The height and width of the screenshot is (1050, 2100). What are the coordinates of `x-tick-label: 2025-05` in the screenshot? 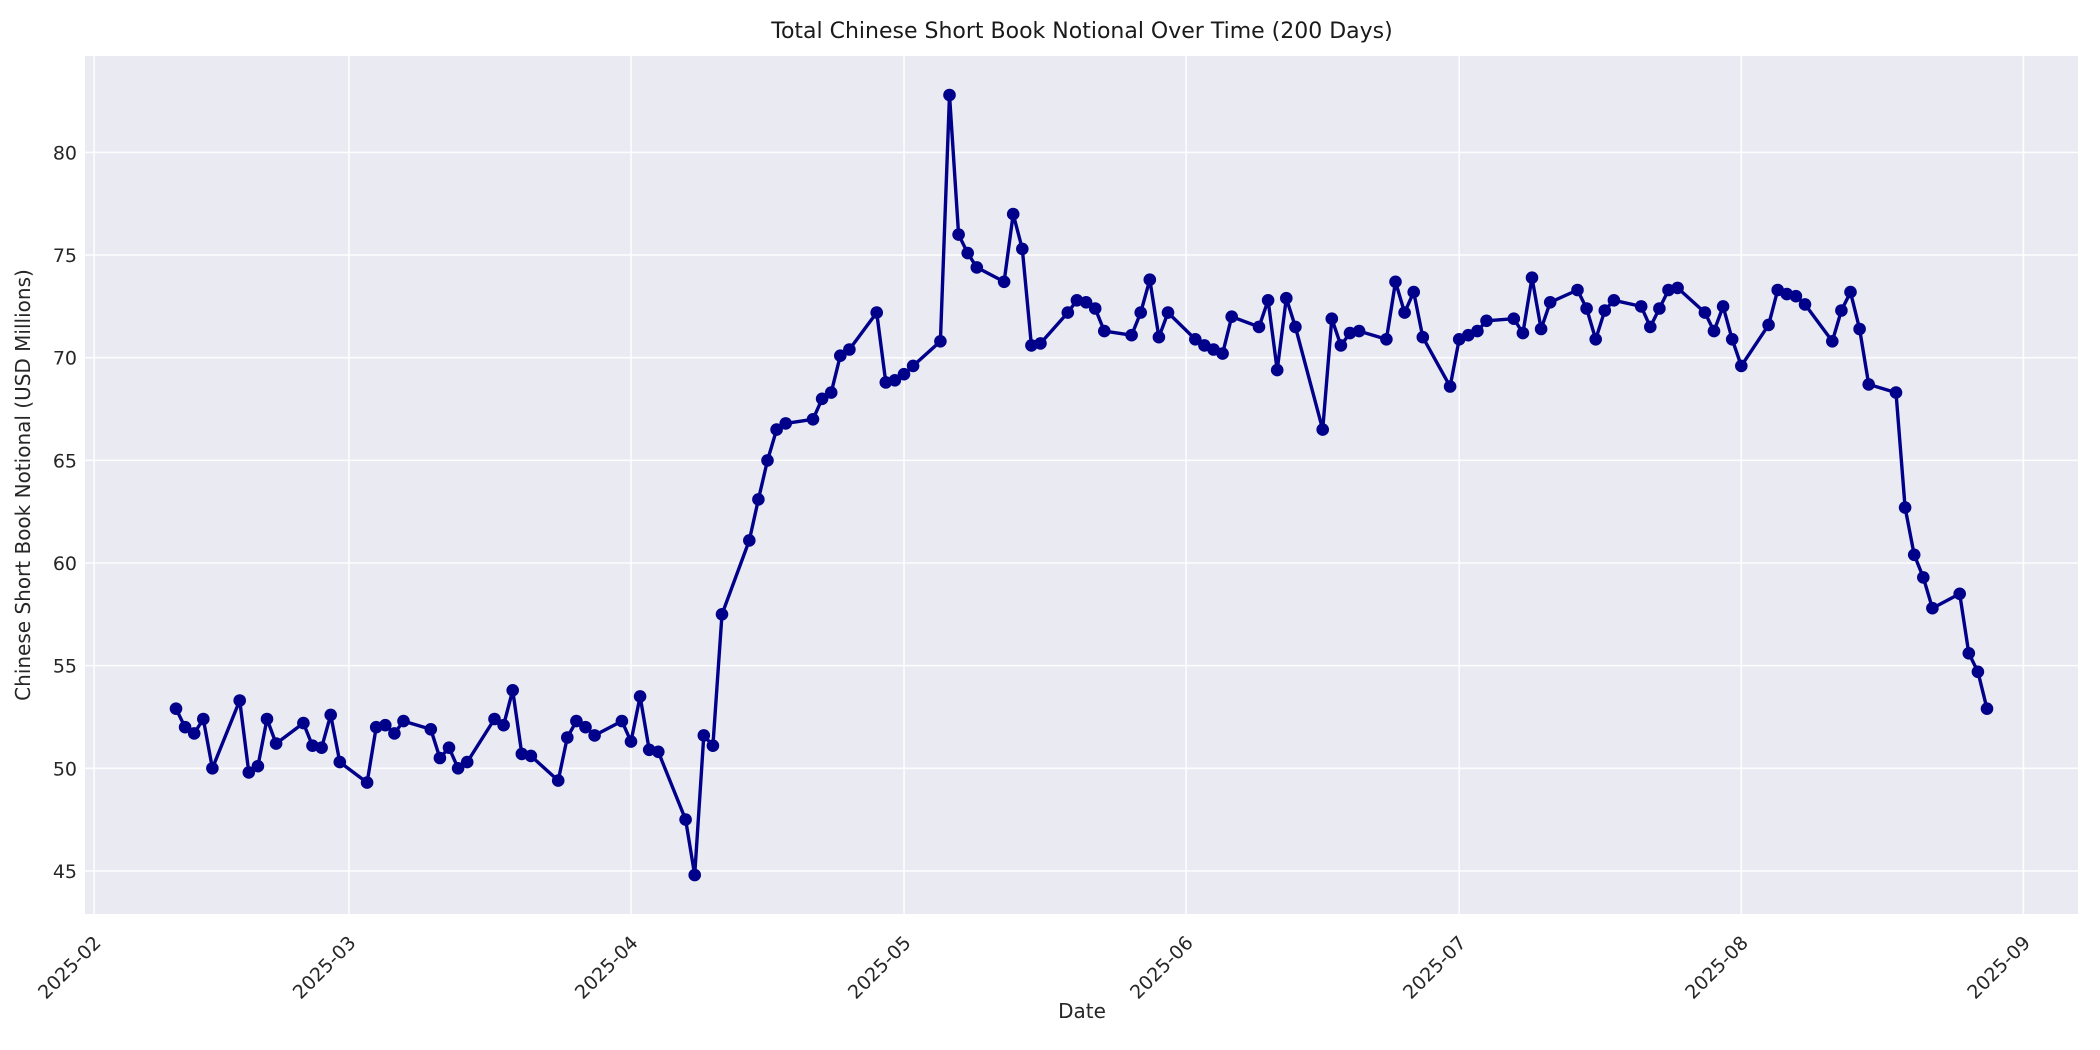 It's located at (880, 968).